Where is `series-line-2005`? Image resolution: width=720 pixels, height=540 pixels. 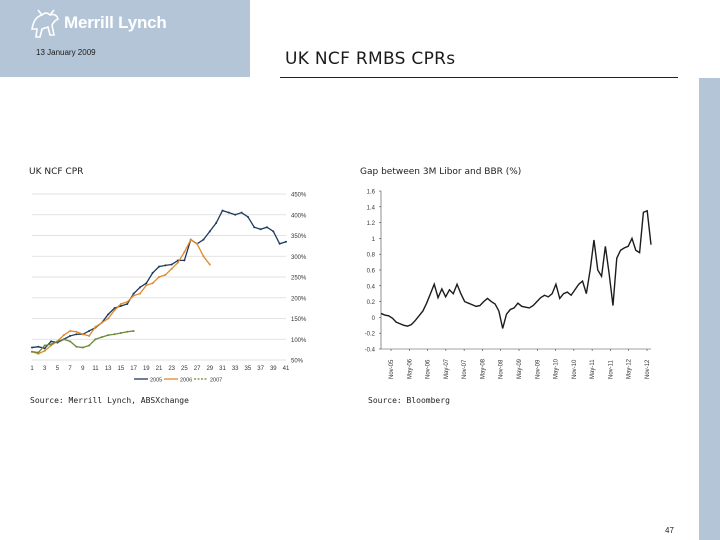
series-line-2005 is located at coordinates (159, 279).